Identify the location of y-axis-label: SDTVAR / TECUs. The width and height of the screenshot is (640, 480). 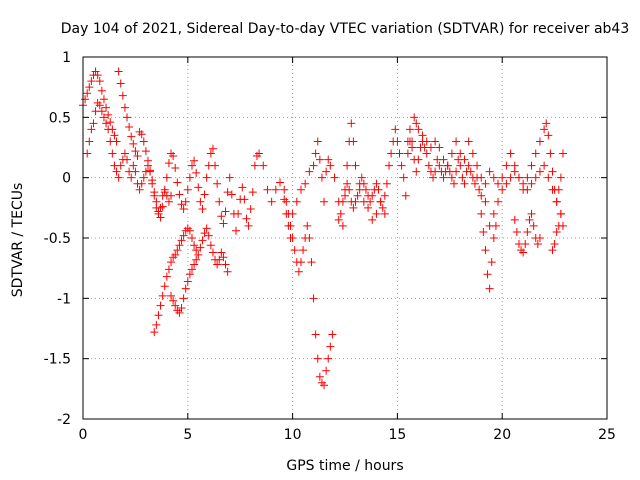
(18, 240).